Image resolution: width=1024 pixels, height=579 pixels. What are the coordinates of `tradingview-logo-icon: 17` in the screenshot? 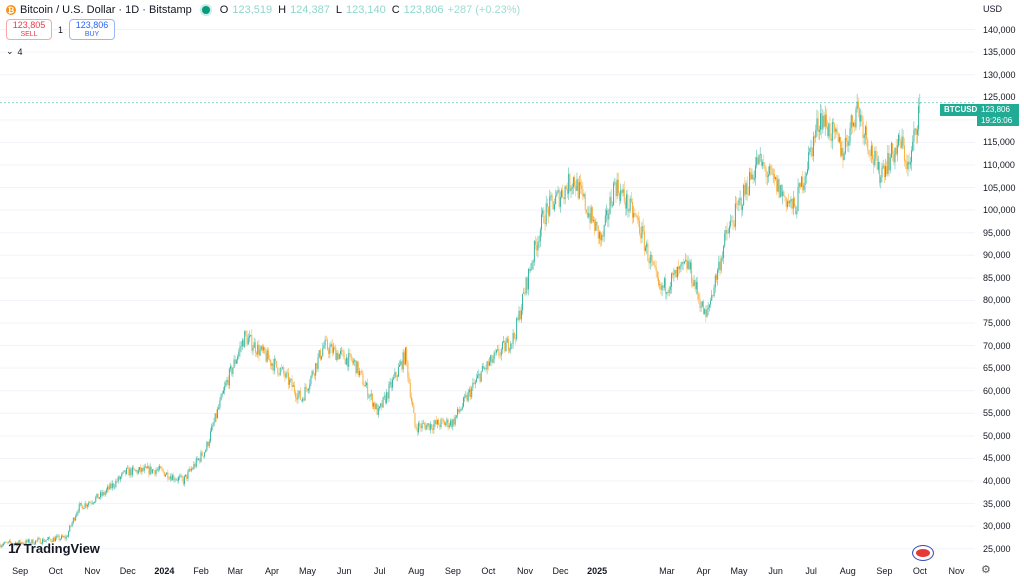 It's located at (15, 548).